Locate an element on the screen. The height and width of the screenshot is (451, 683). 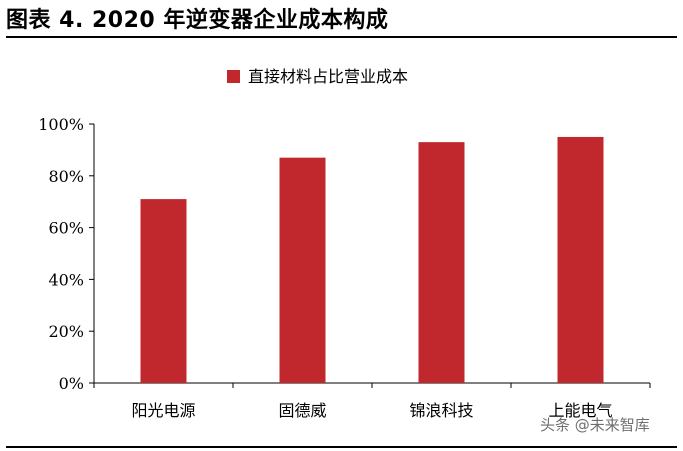
x-tick-label: 上能电气 is located at coordinates (580, 410).